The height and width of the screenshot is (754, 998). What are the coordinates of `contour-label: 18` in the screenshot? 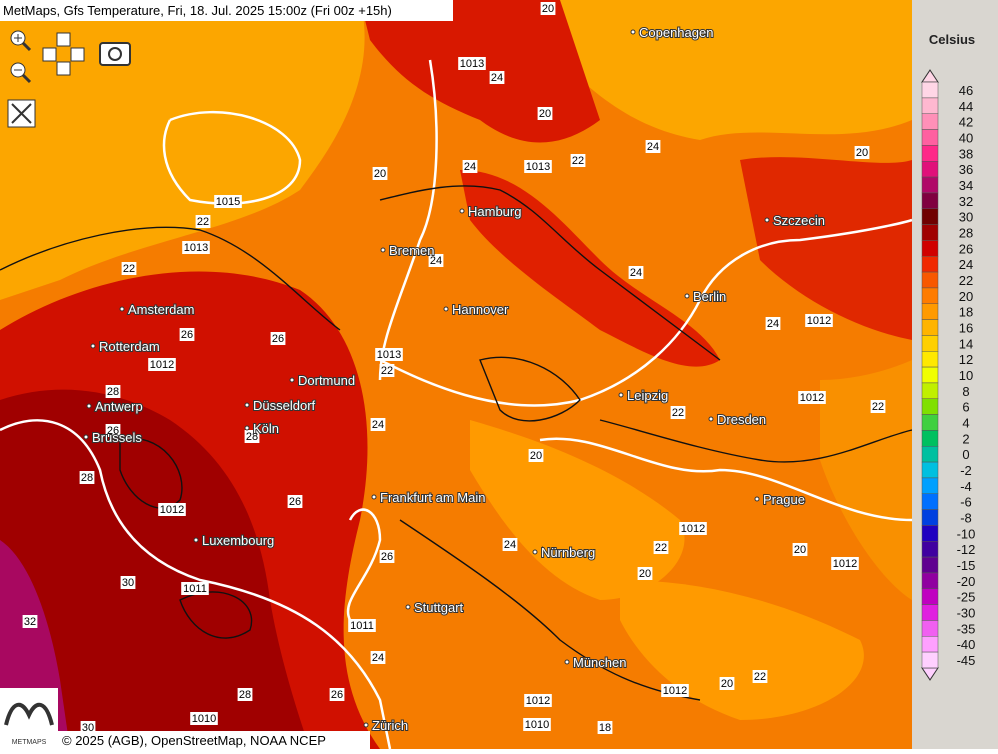 It's located at (605, 728).